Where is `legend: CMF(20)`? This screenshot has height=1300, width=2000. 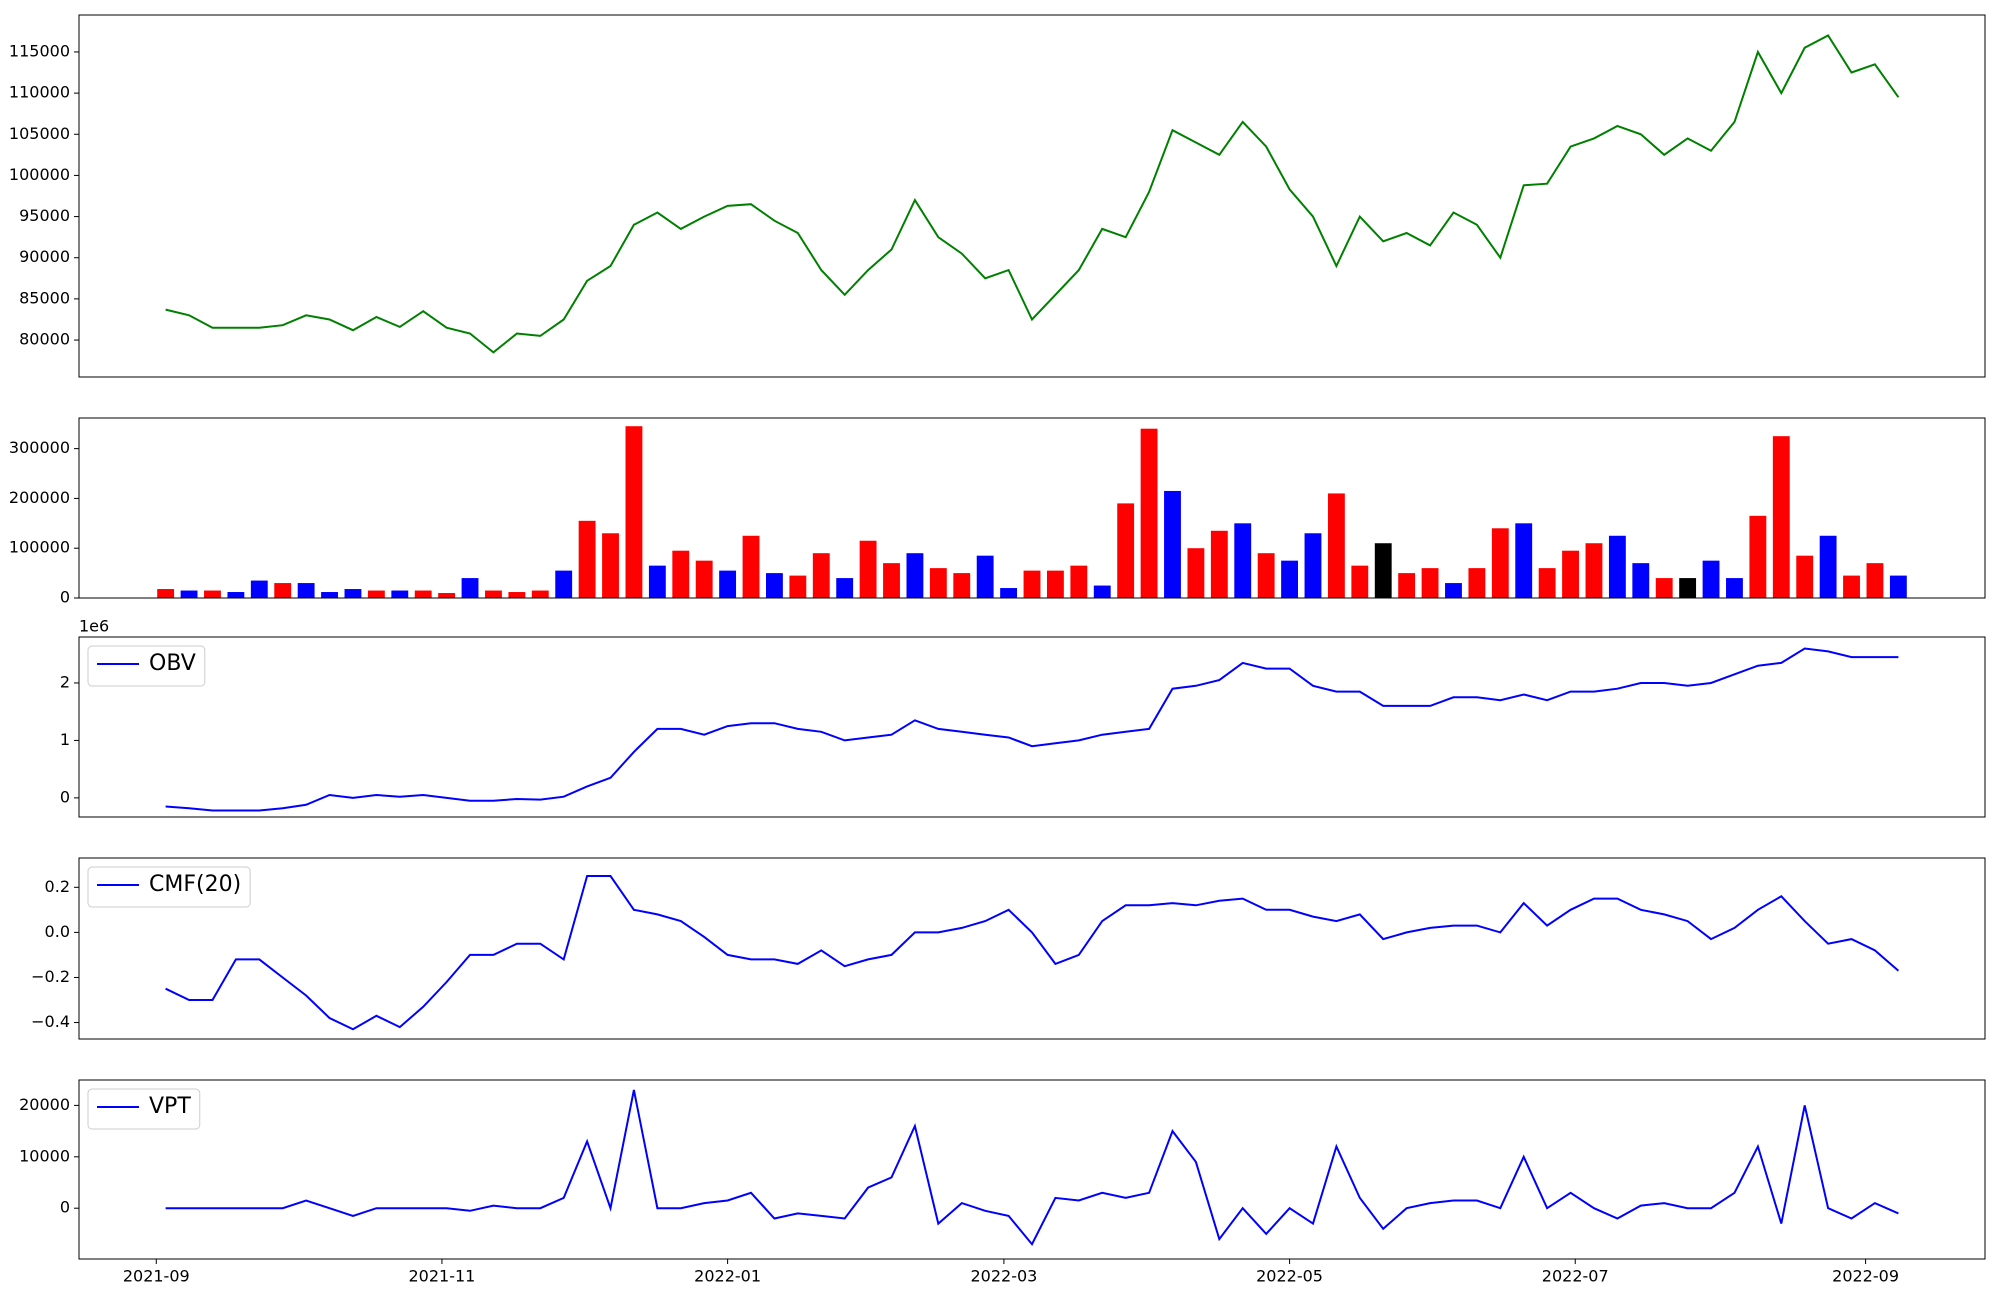
legend: CMF(20) is located at coordinates (169, 887).